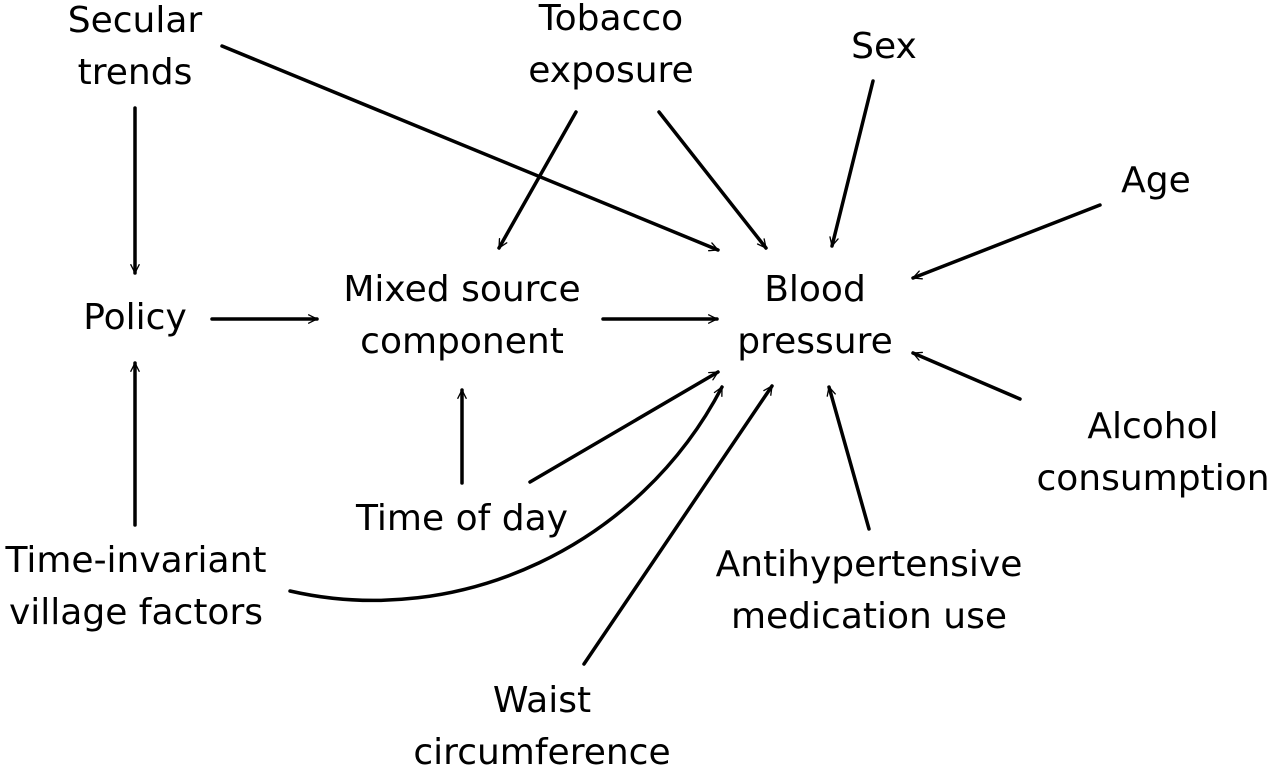 The height and width of the screenshot is (779, 1270). Describe the element at coordinates (135, 20) in the screenshot. I see `node-label-line: Secular` at that location.